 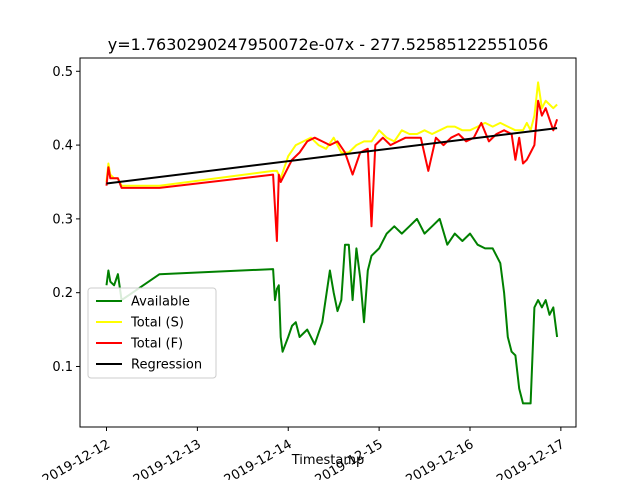 What do you see at coordinates (156, 344) in the screenshot?
I see `legend-label: Total (F)` at bounding box center [156, 344].